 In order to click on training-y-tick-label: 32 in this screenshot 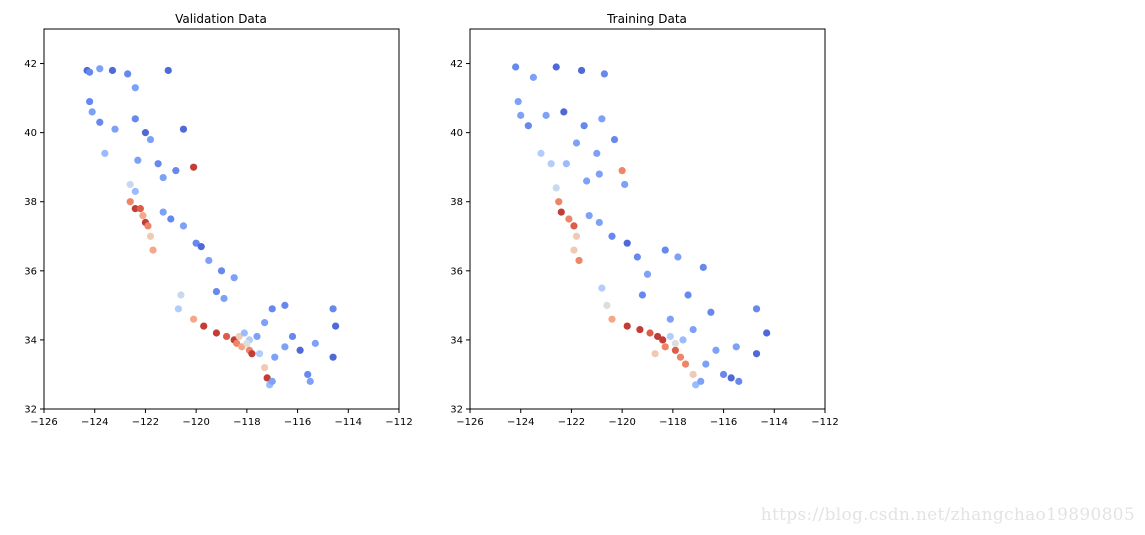, I will do `click(456, 410)`.